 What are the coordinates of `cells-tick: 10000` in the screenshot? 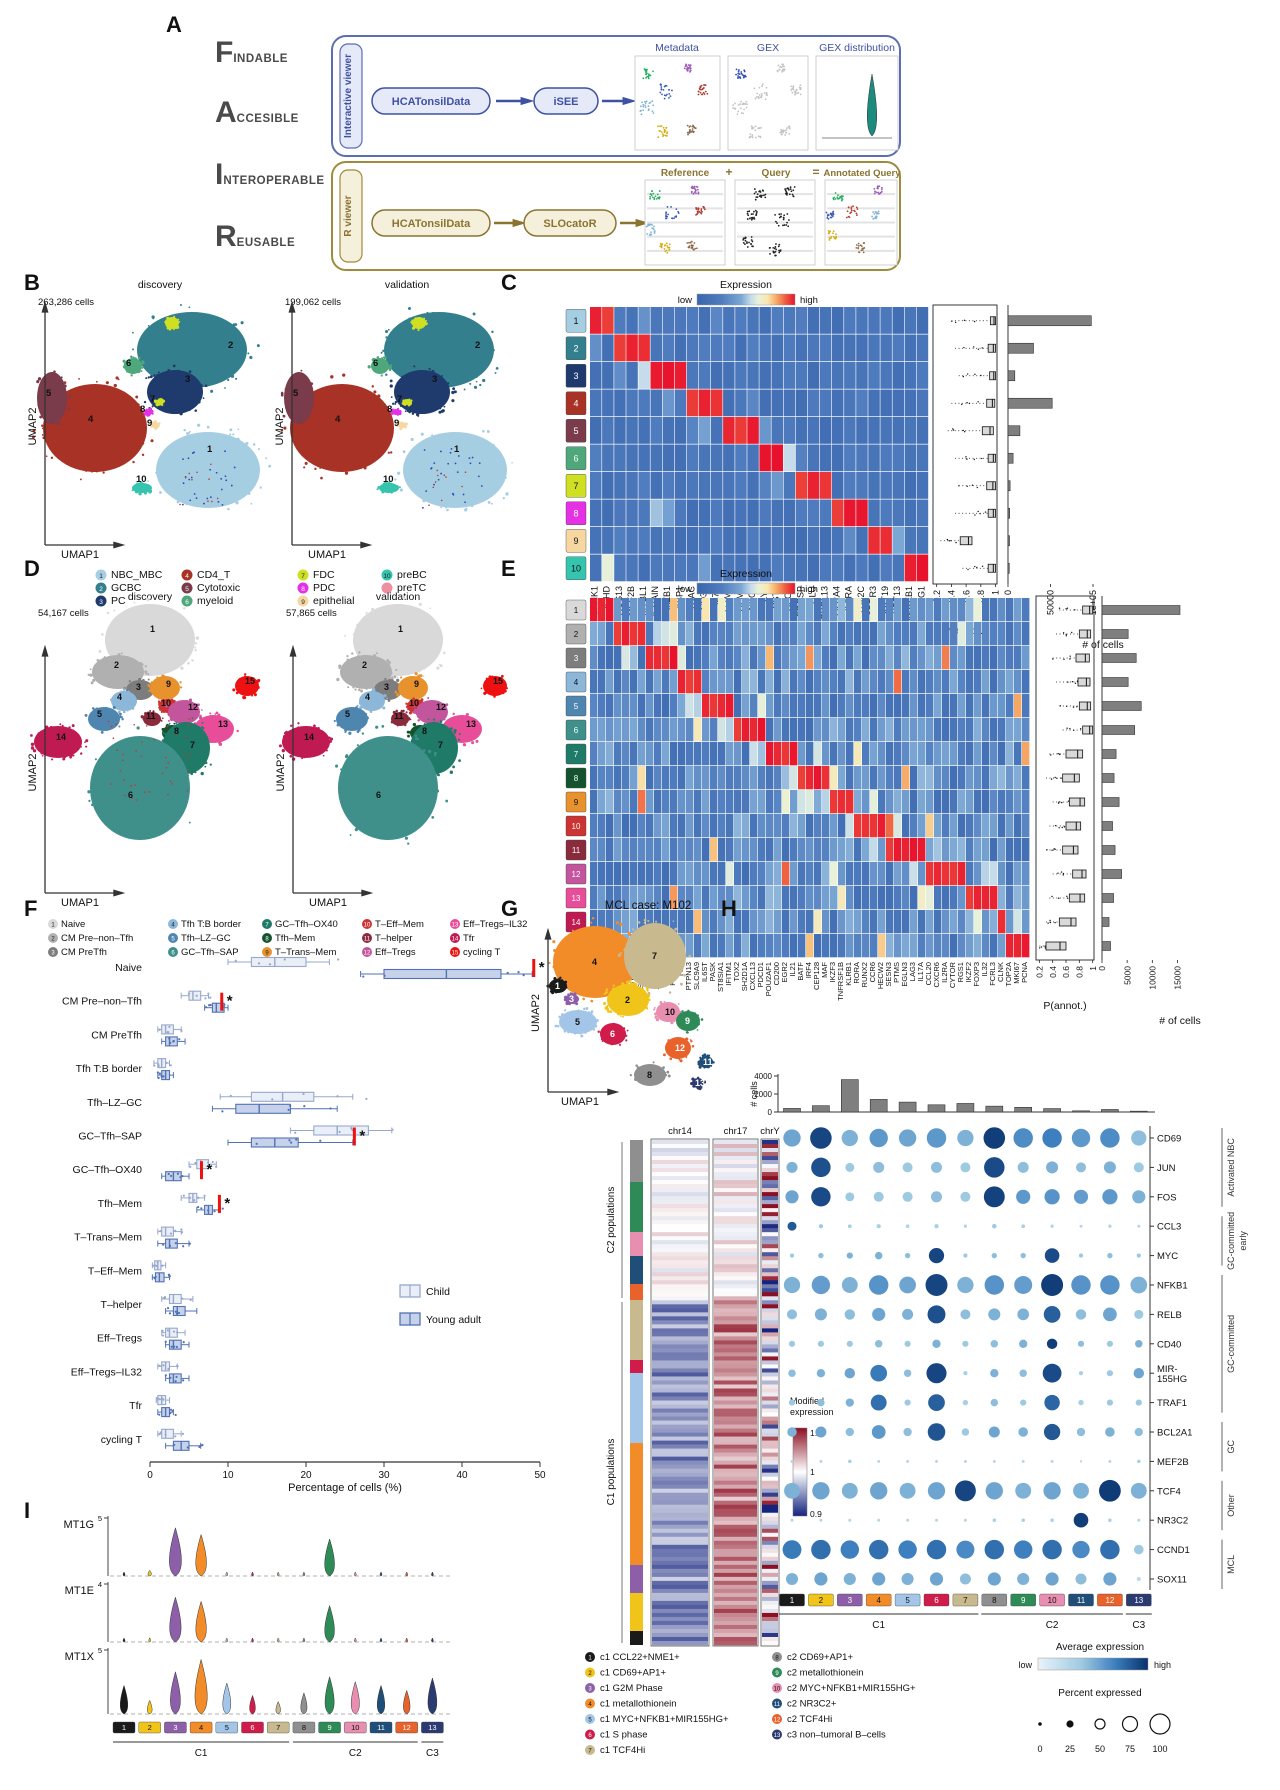 It's located at (1153, 978).